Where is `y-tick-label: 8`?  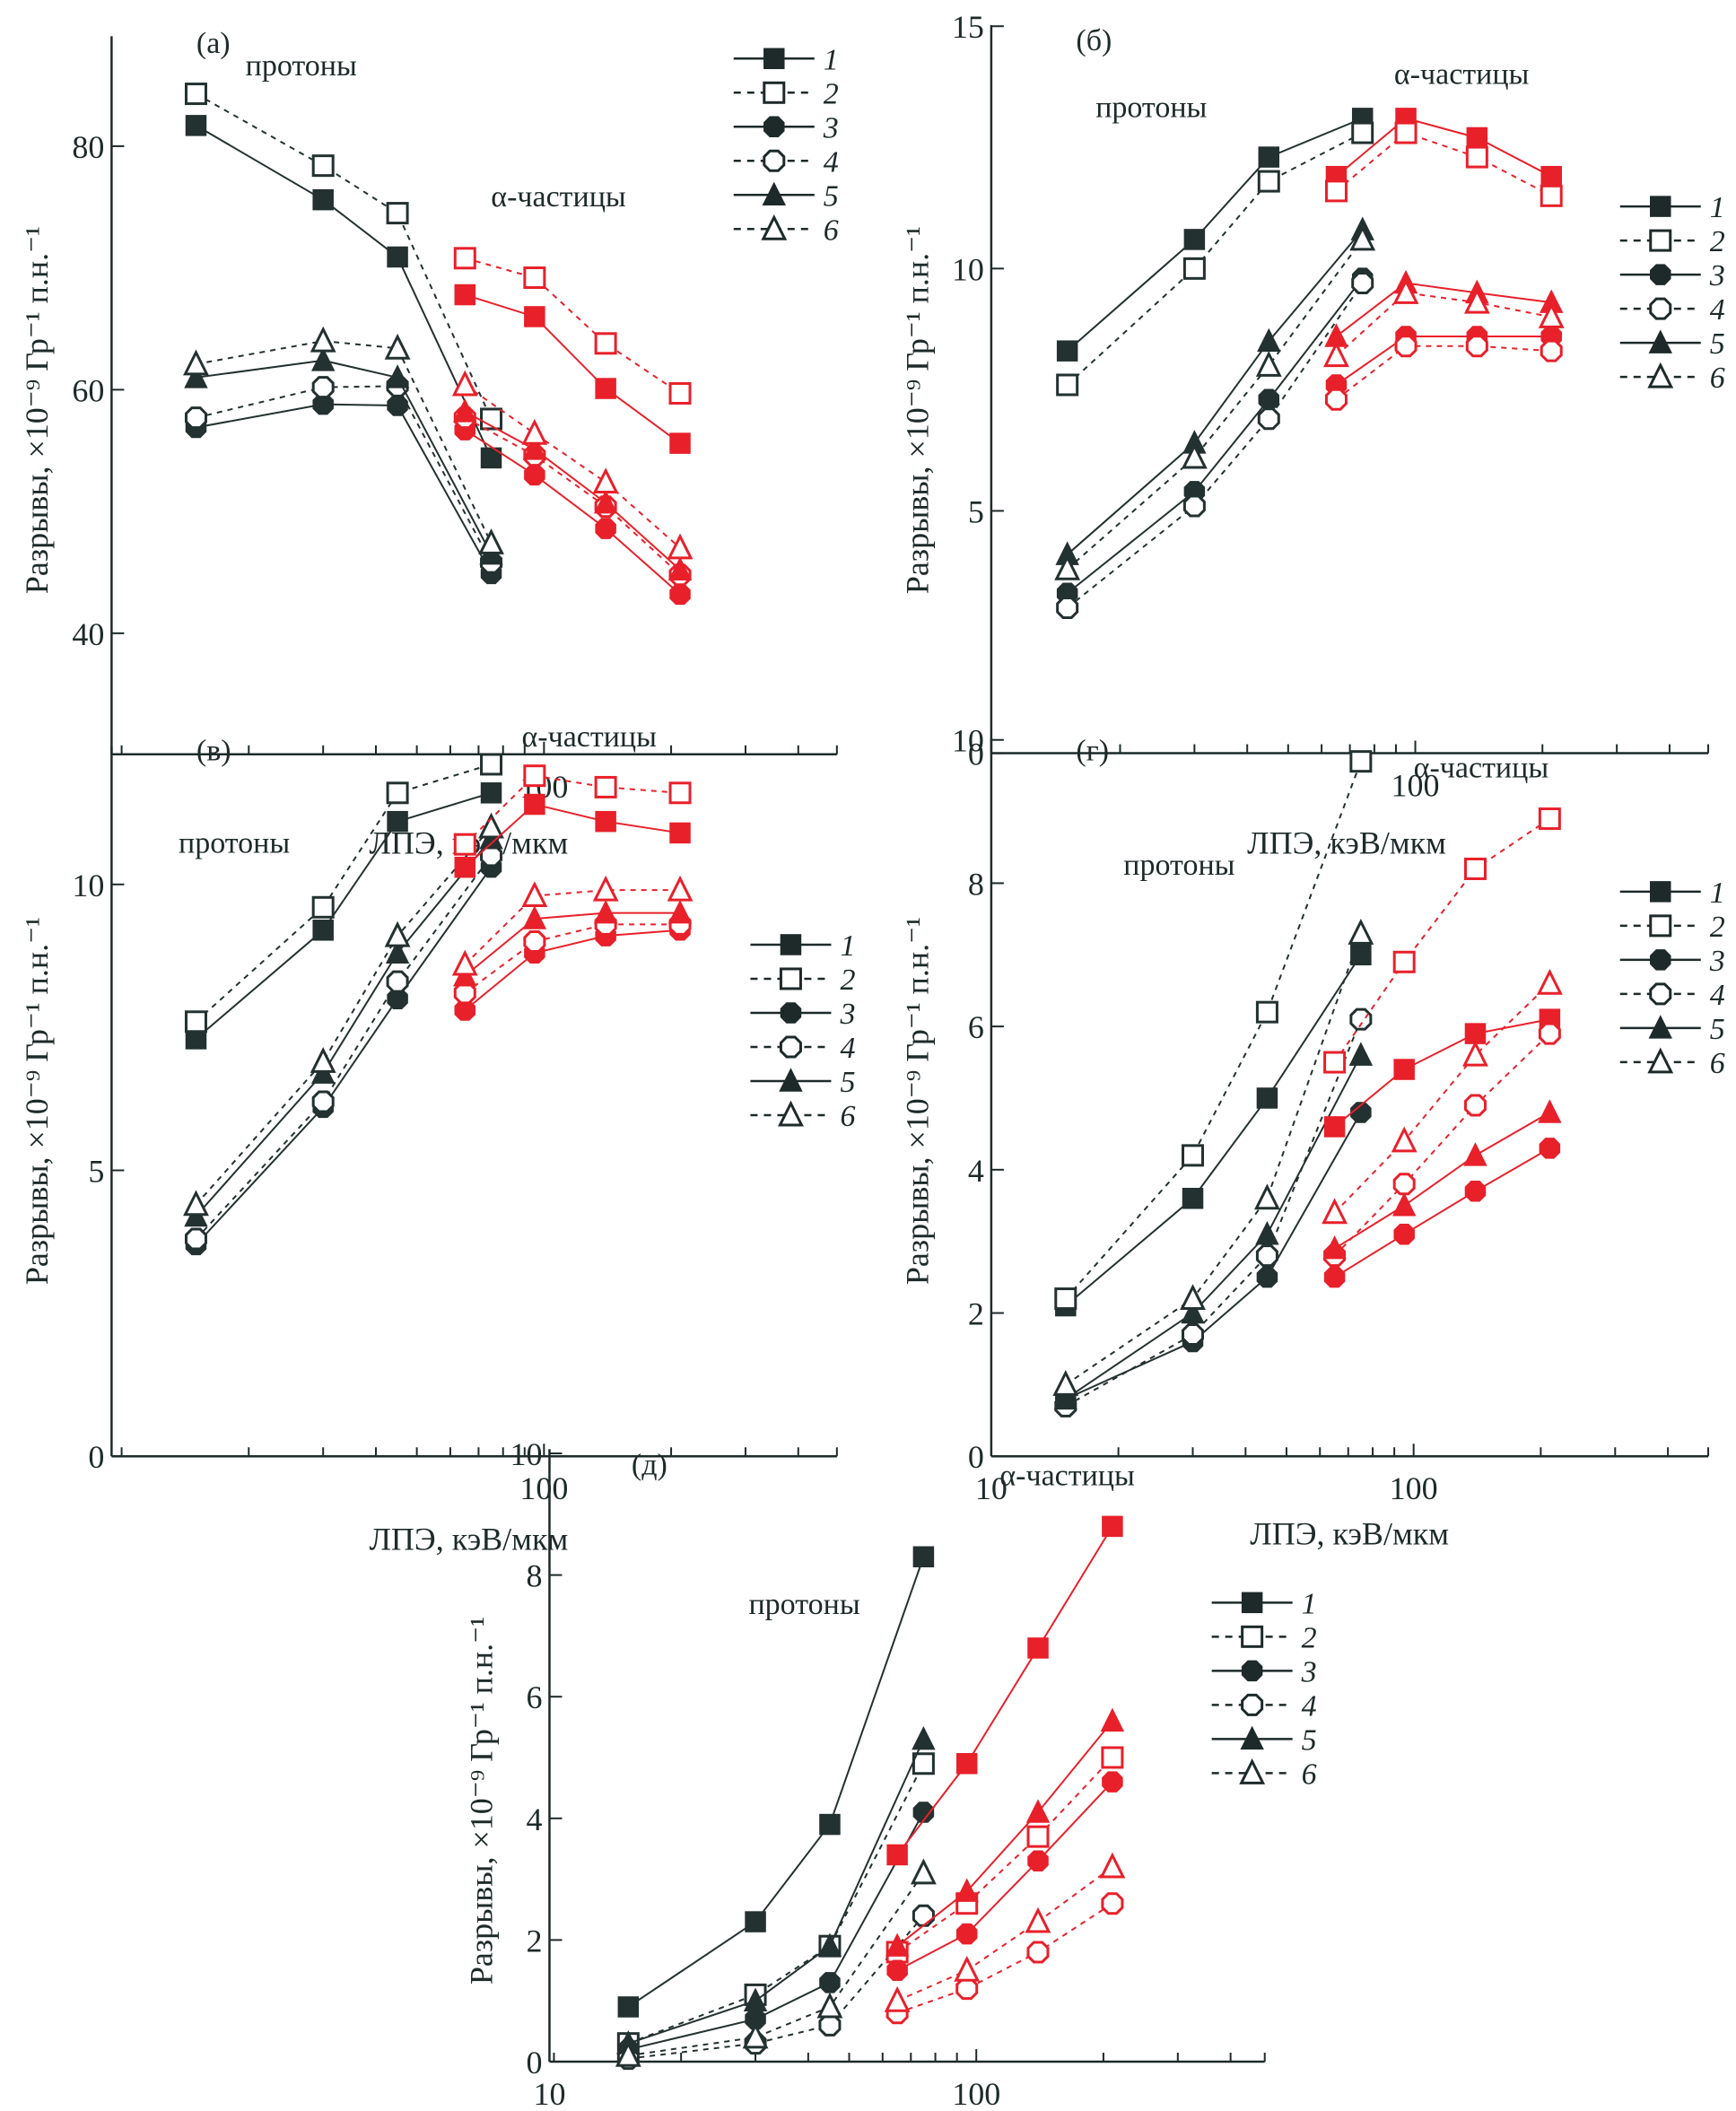 y-tick-label: 8 is located at coordinates (976, 884).